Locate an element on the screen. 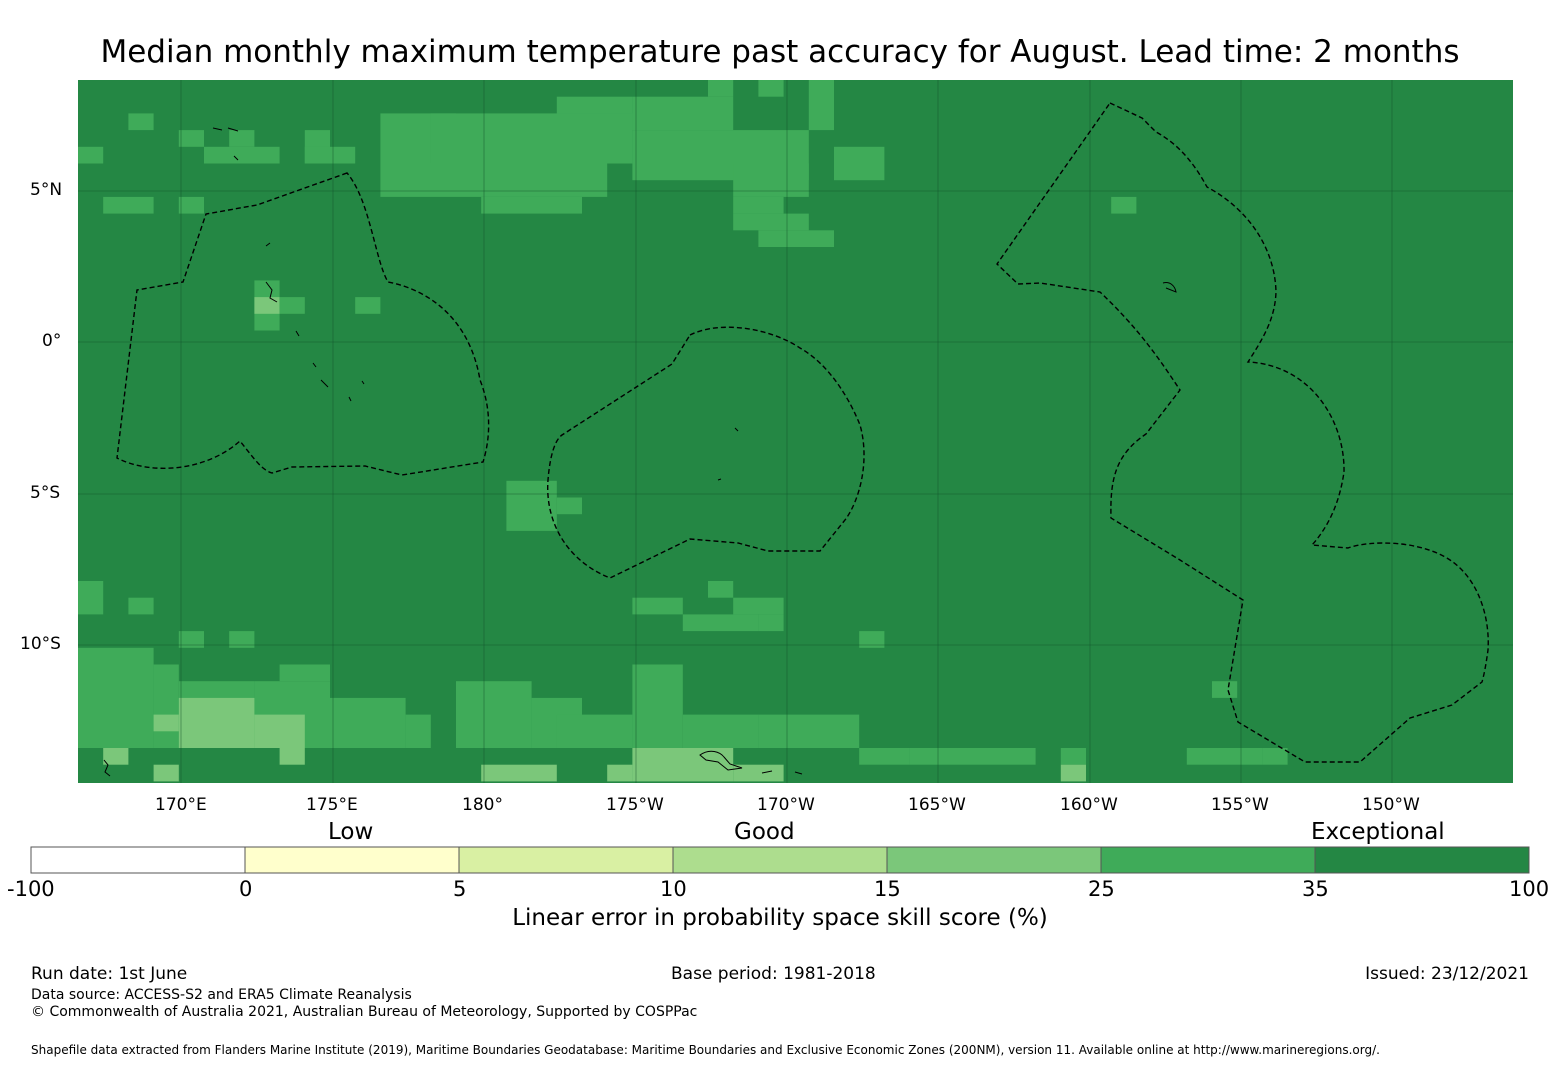  run-date: Run date: 1st June is located at coordinates (109, 974).